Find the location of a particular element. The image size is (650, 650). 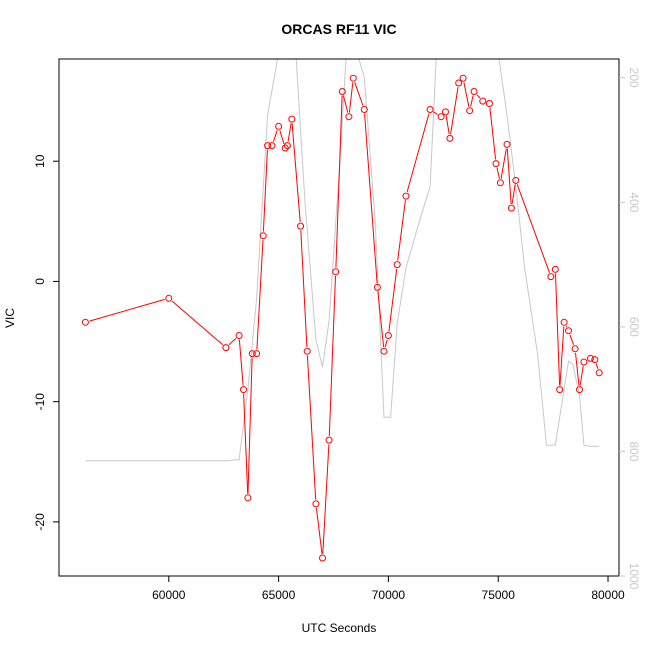

chart-title: ORCAS RF11 VIC is located at coordinates (338, 29).